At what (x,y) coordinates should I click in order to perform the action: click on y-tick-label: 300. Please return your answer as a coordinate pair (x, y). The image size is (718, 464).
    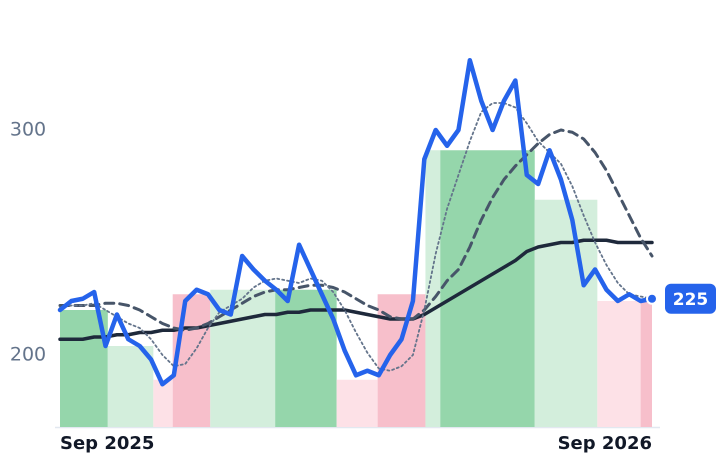
    Looking at the image, I should click on (28, 130).